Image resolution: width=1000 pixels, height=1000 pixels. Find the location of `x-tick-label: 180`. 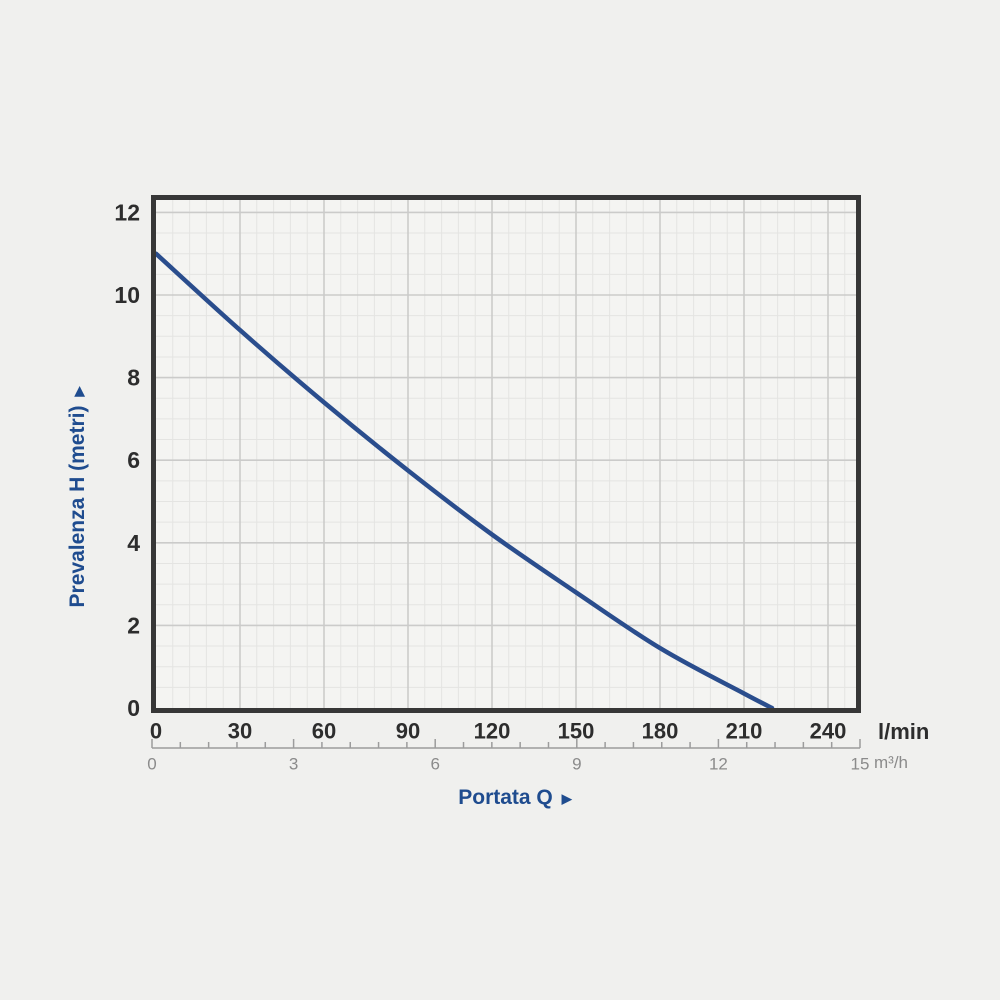

x-tick-label: 180 is located at coordinates (660, 731).